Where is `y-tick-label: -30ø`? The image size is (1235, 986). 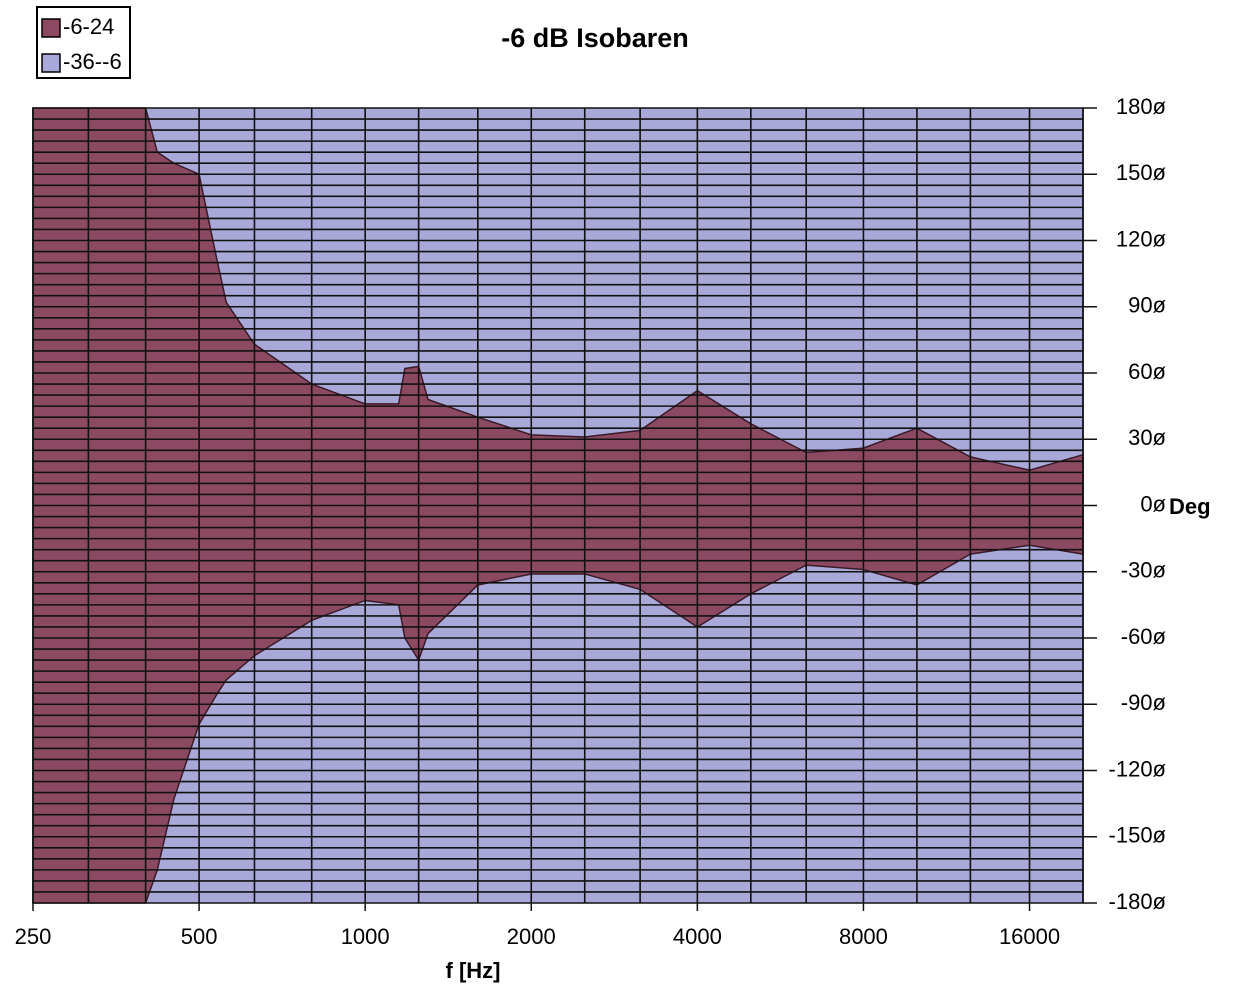
y-tick-label: -30ø is located at coordinates (1143, 570).